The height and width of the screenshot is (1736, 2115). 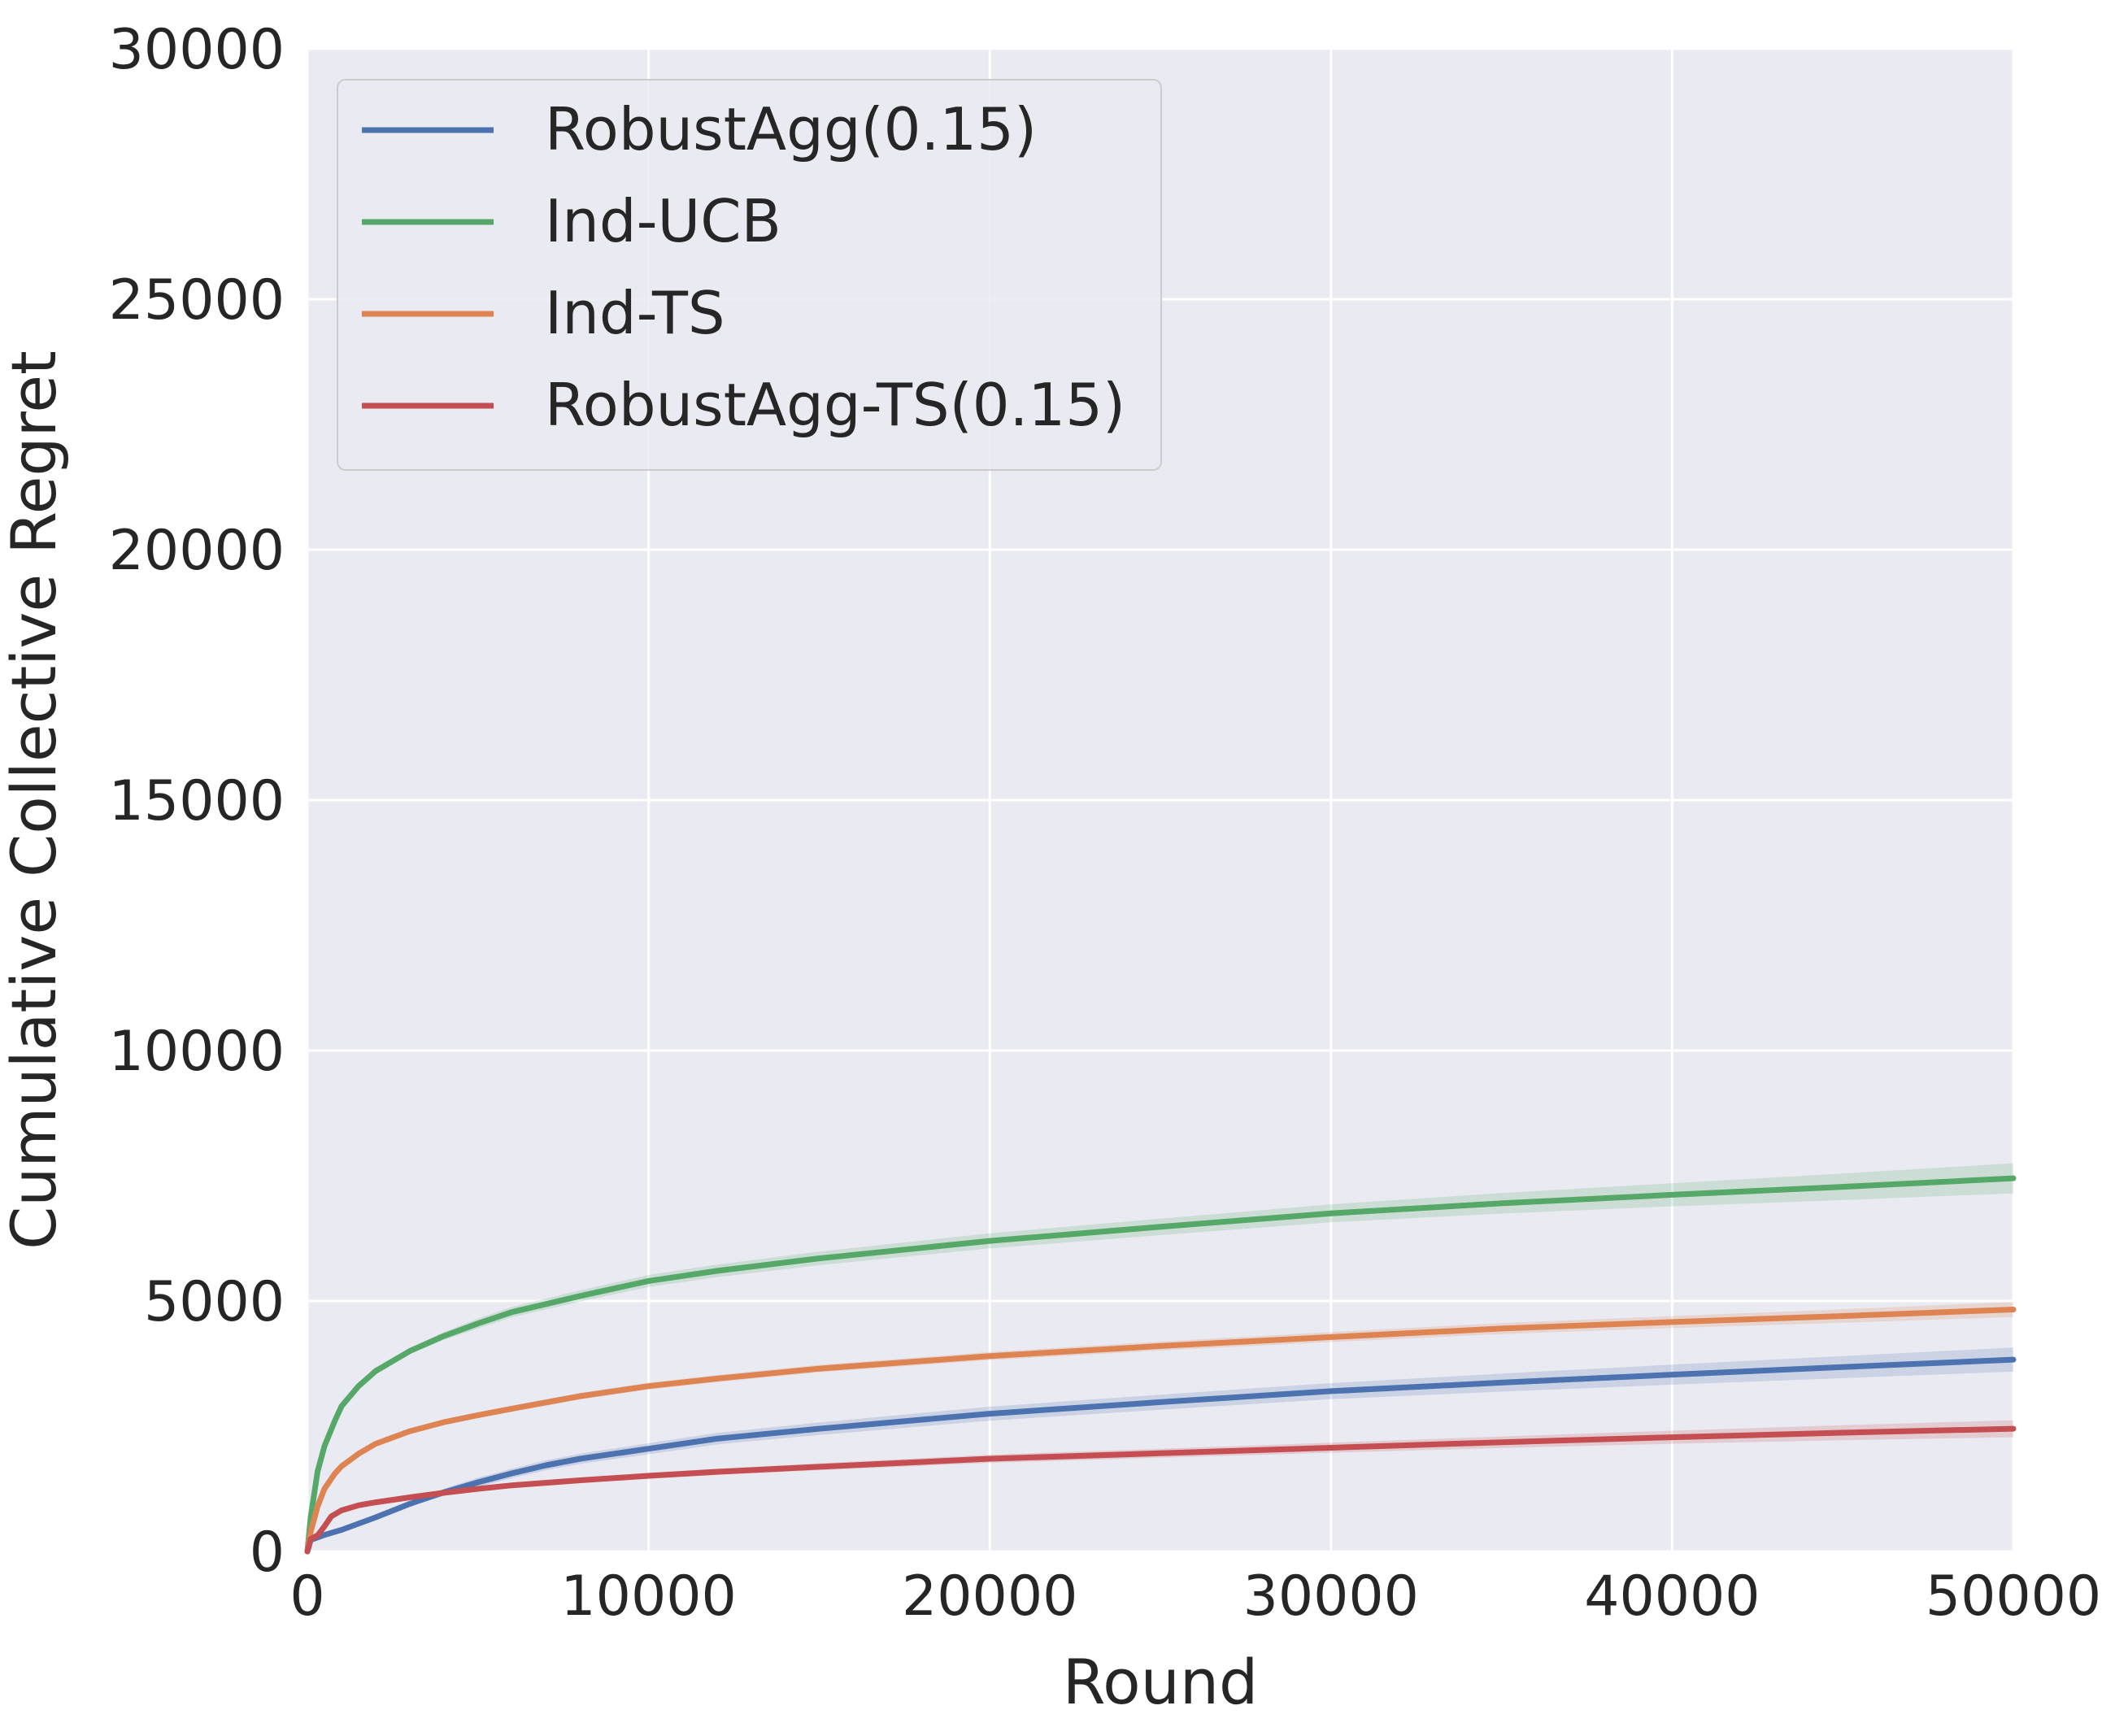 What do you see at coordinates (1161, 1682) in the screenshot?
I see `x-axis-label: Round` at bounding box center [1161, 1682].